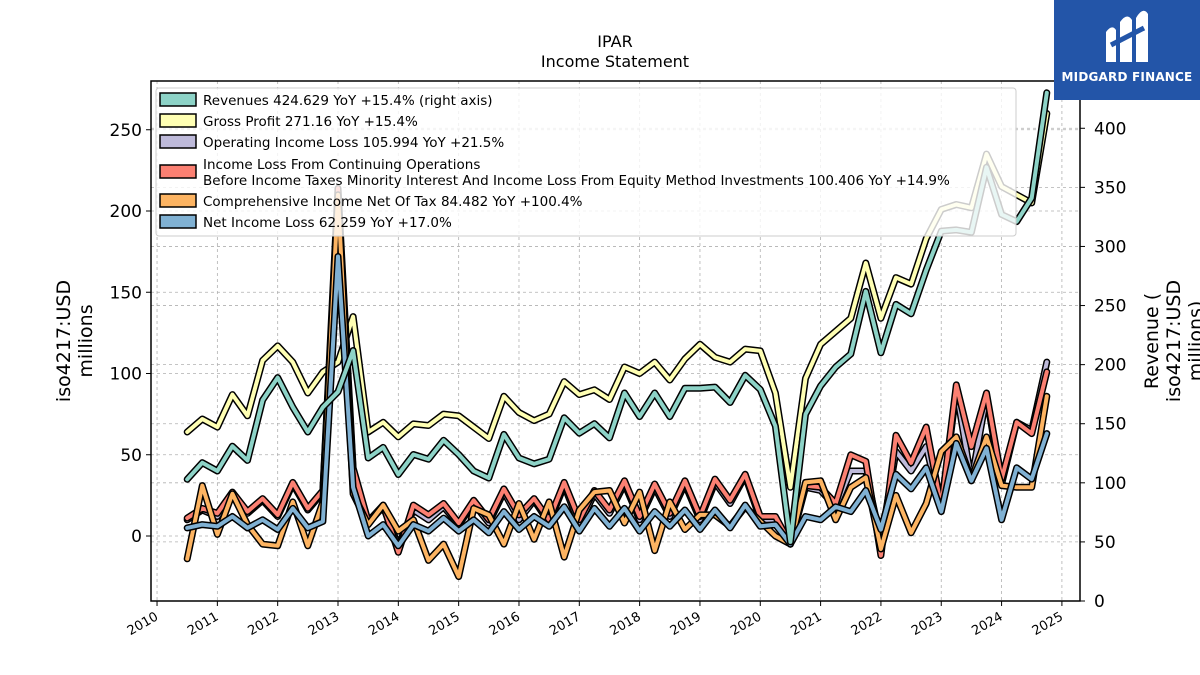  What do you see at coordinates (310, 122) in the screenshot?
I see `legend-label-gross-profit: Gross Profit 271.16 YoY +15.4%` at bounding box center [310, 122].